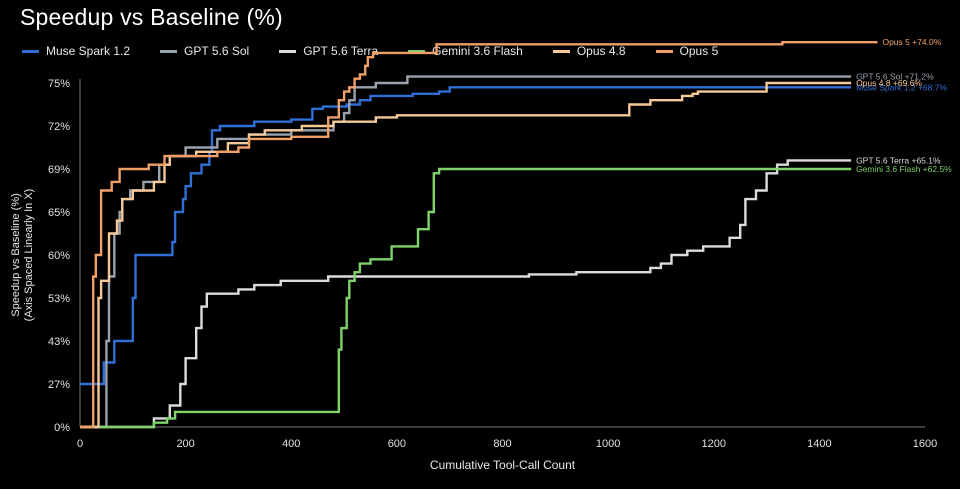 The height and width of the screenshot is (489, 960). I want to click on y-tick-label: 60%, so click(59, 256).